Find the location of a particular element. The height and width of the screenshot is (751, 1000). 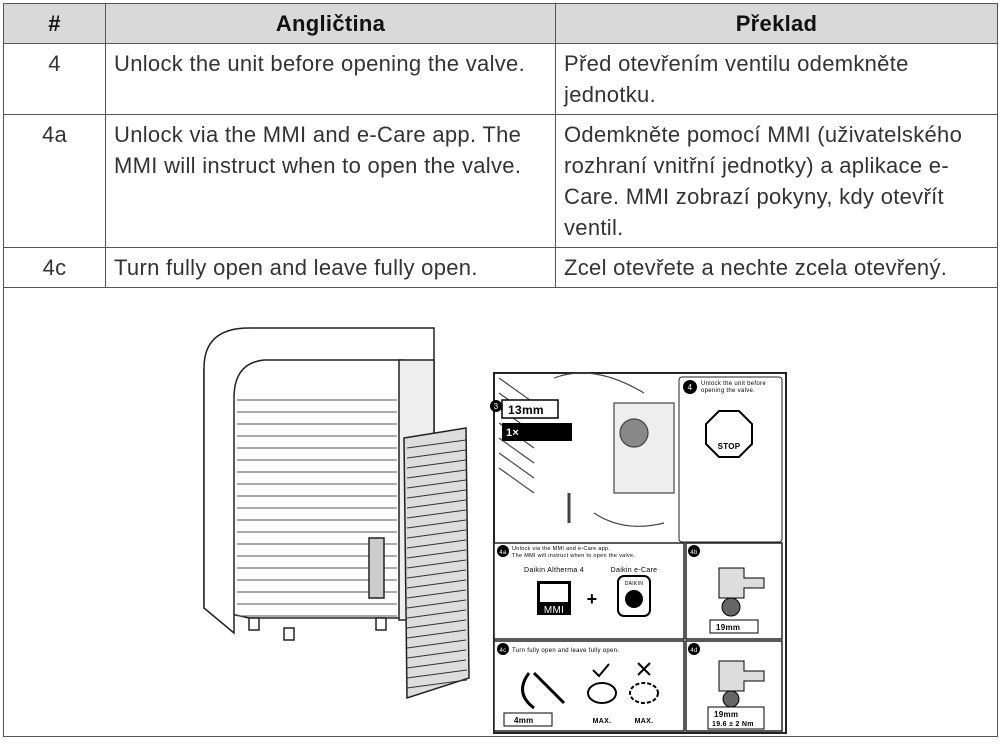

step-label: 4d is located at coordinates (693, 651).